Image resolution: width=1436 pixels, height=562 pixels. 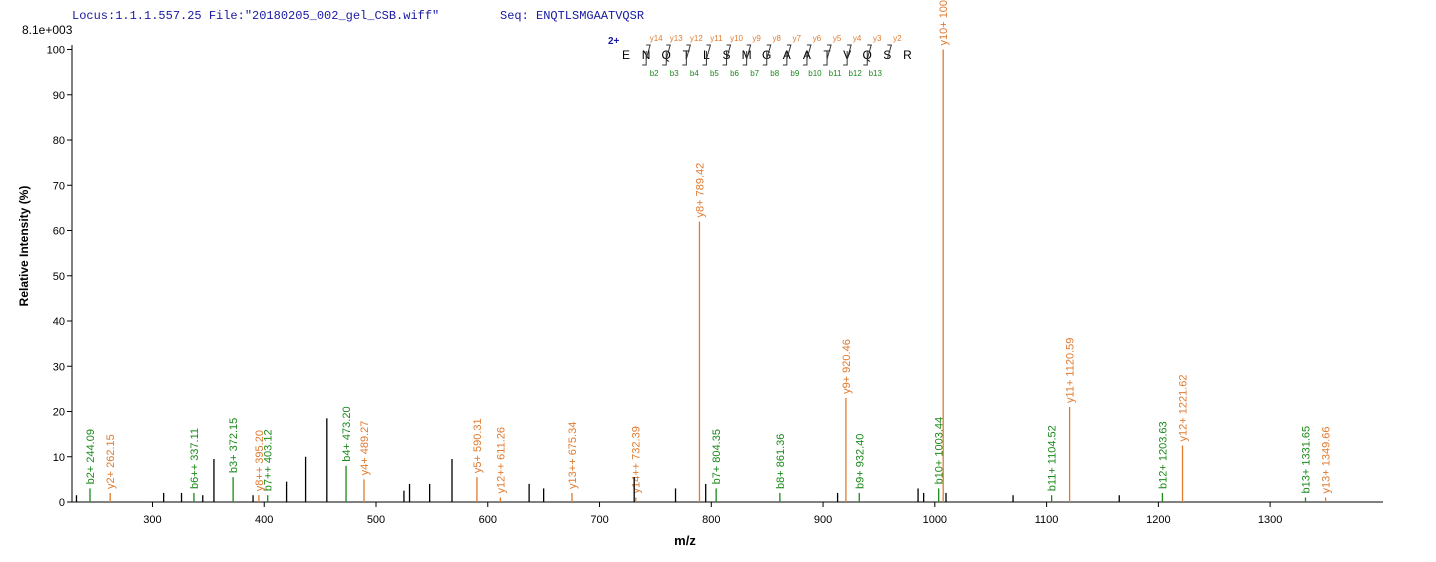 What do you see at coordinates (835, 73) in the screenshot?
I see `b-ion: b11` at bounding box center [835, 73].